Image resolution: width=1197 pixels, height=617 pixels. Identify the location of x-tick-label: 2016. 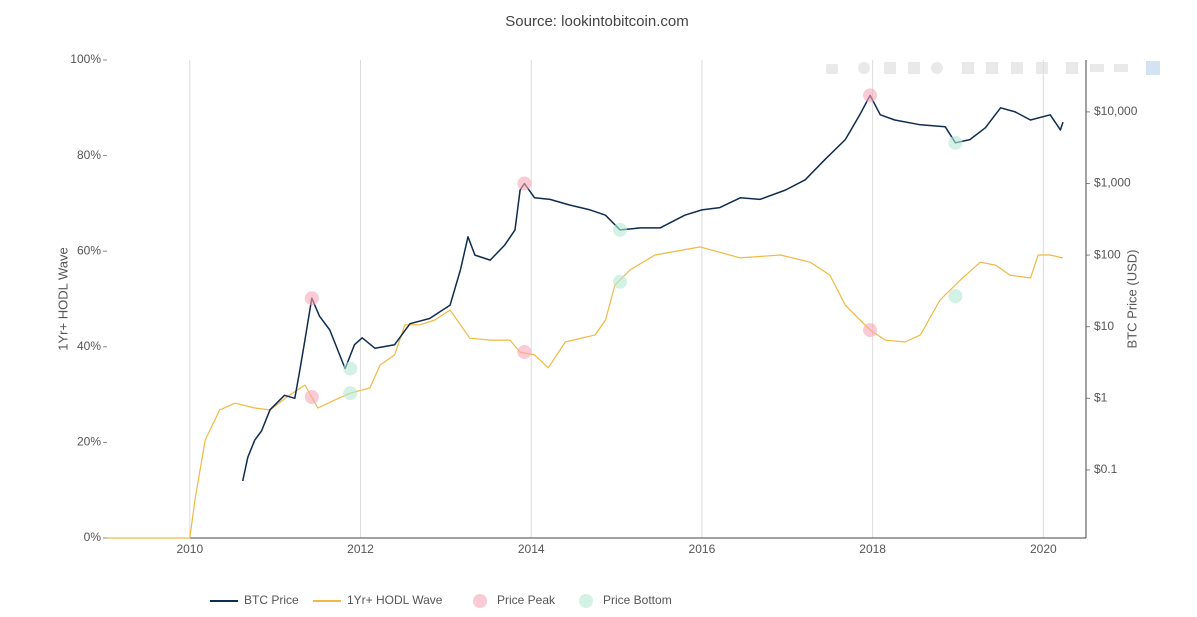
(702, 549).